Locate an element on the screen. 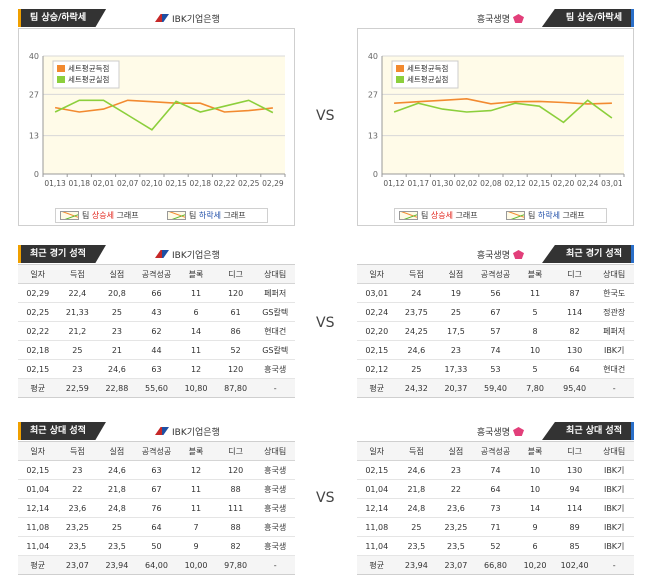 The width and height of the screenshot is (650, 588). legend-fall-text: 하락세 is located at coordinates (209, 215).